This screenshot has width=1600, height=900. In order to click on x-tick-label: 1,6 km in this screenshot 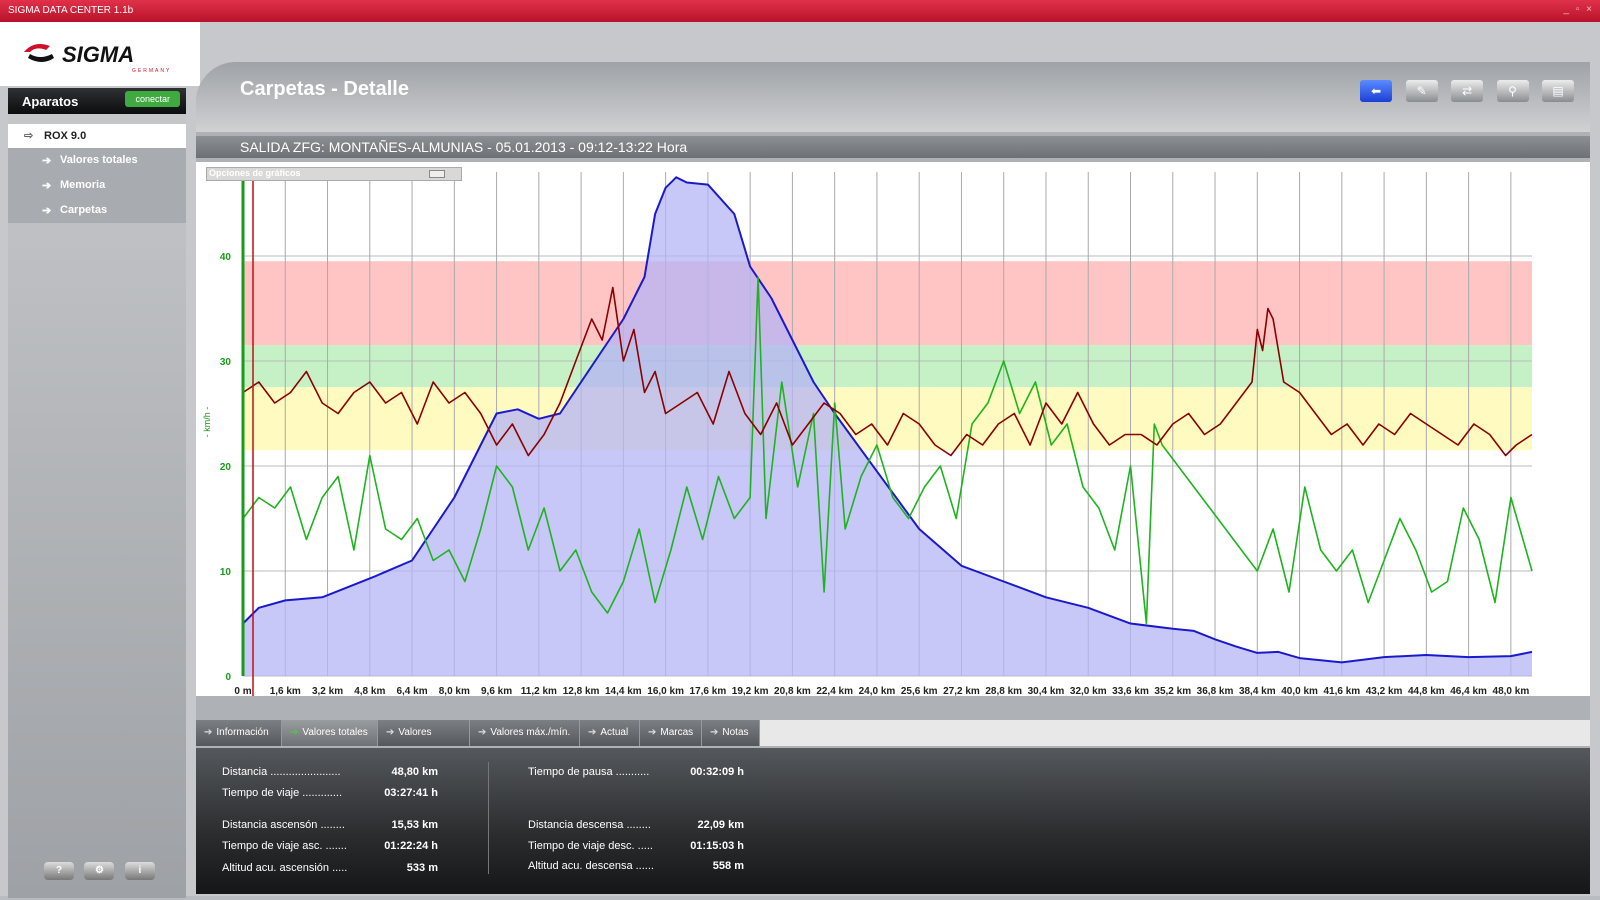, I will do `click(285, 691)`.